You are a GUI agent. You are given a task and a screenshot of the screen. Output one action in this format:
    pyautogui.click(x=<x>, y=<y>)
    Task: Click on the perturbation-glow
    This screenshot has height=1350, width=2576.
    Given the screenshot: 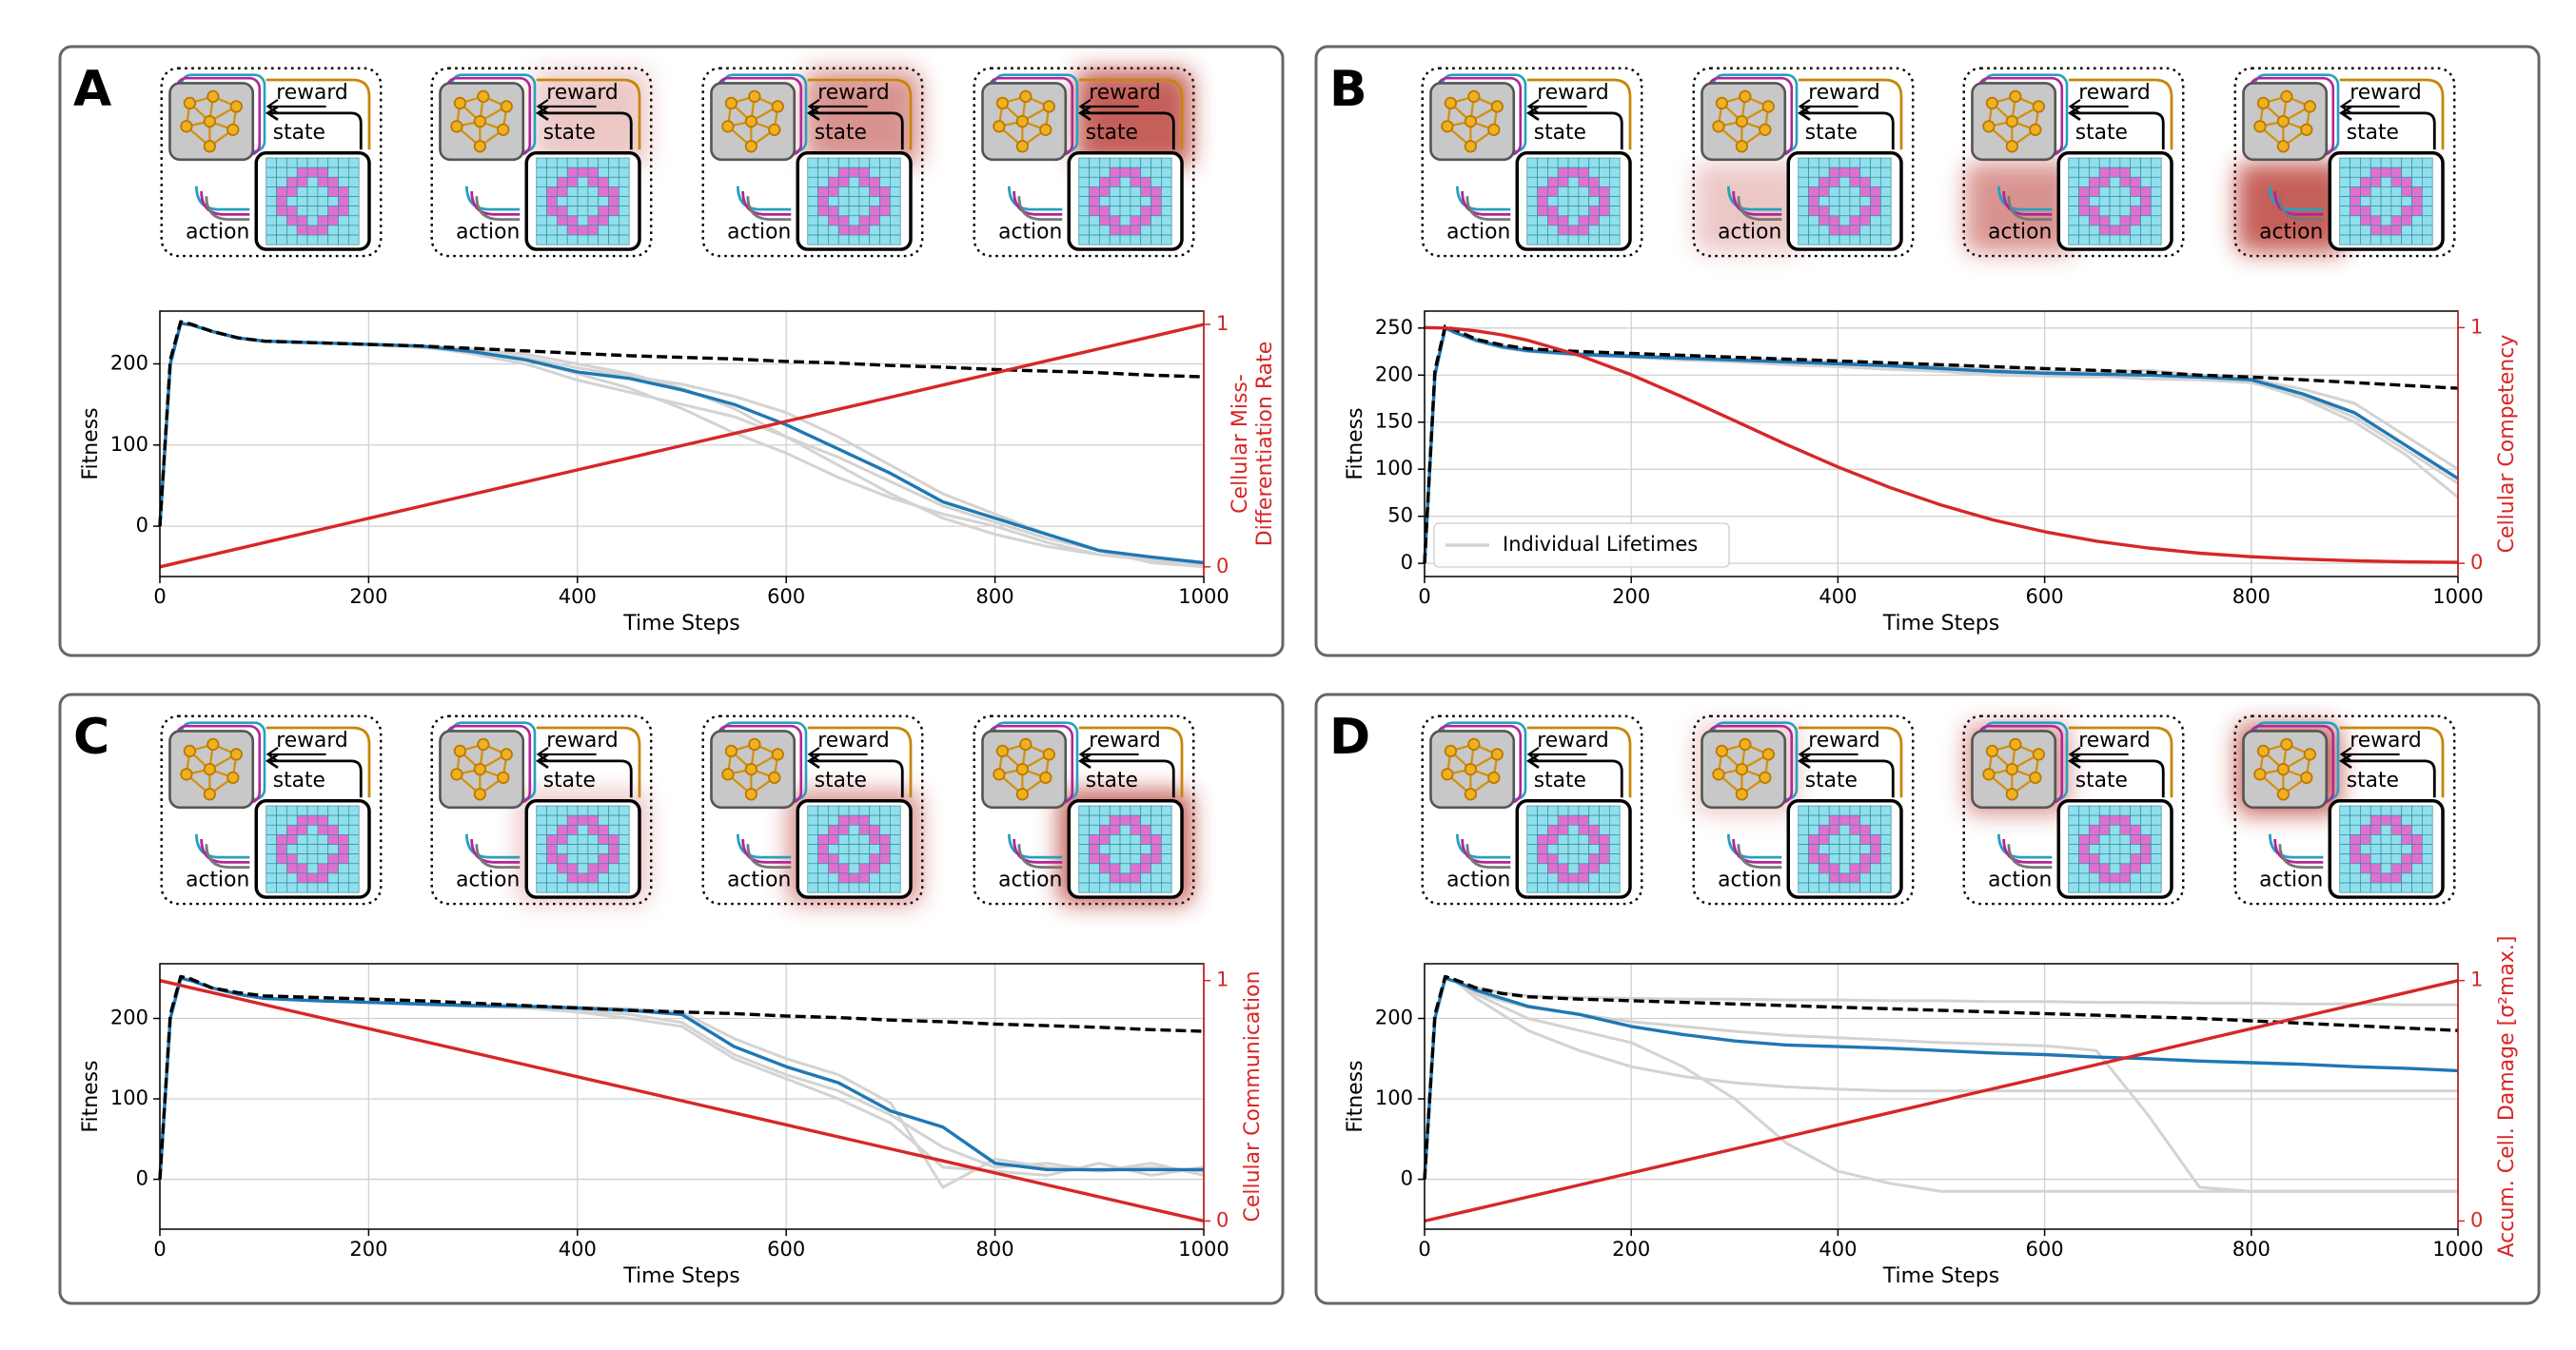 What is the action you would take?
    pyautogui.click(x=1750, y=208)
    